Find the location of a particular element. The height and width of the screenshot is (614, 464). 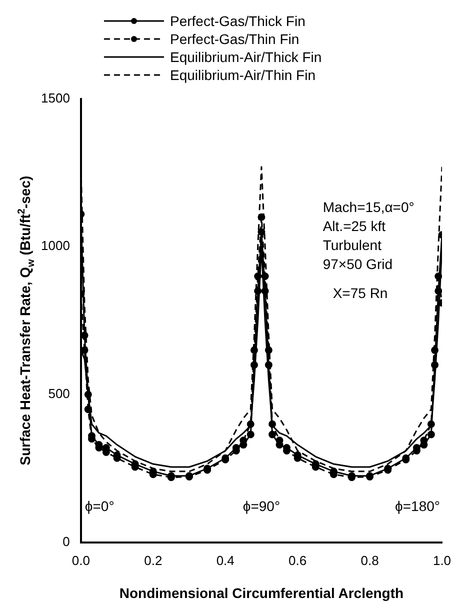

annotation: Turbulent is located at coordinates (352, 245).